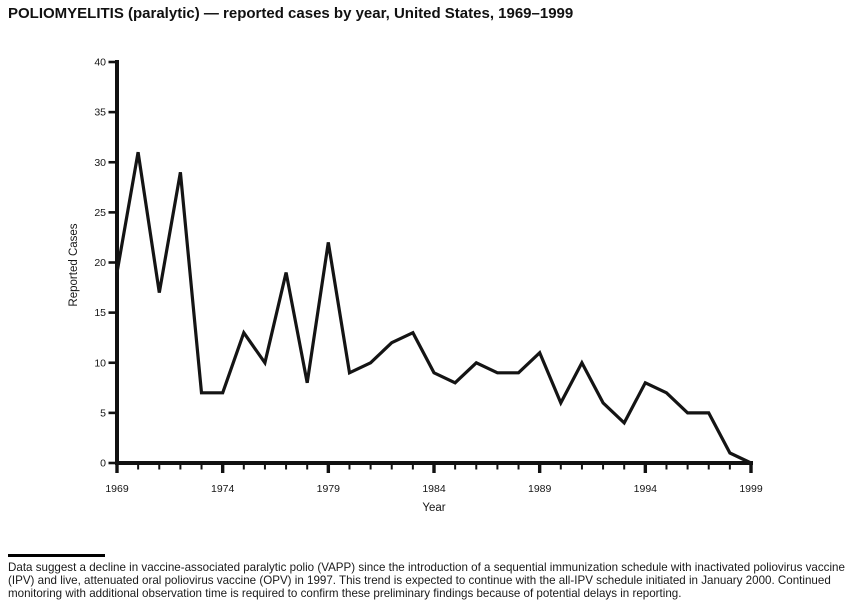 This screenshot has width=858, height=609. Describe the element at coordinates (433, 508) in the screenshot. I see `x-axis-title: Year` at that location.